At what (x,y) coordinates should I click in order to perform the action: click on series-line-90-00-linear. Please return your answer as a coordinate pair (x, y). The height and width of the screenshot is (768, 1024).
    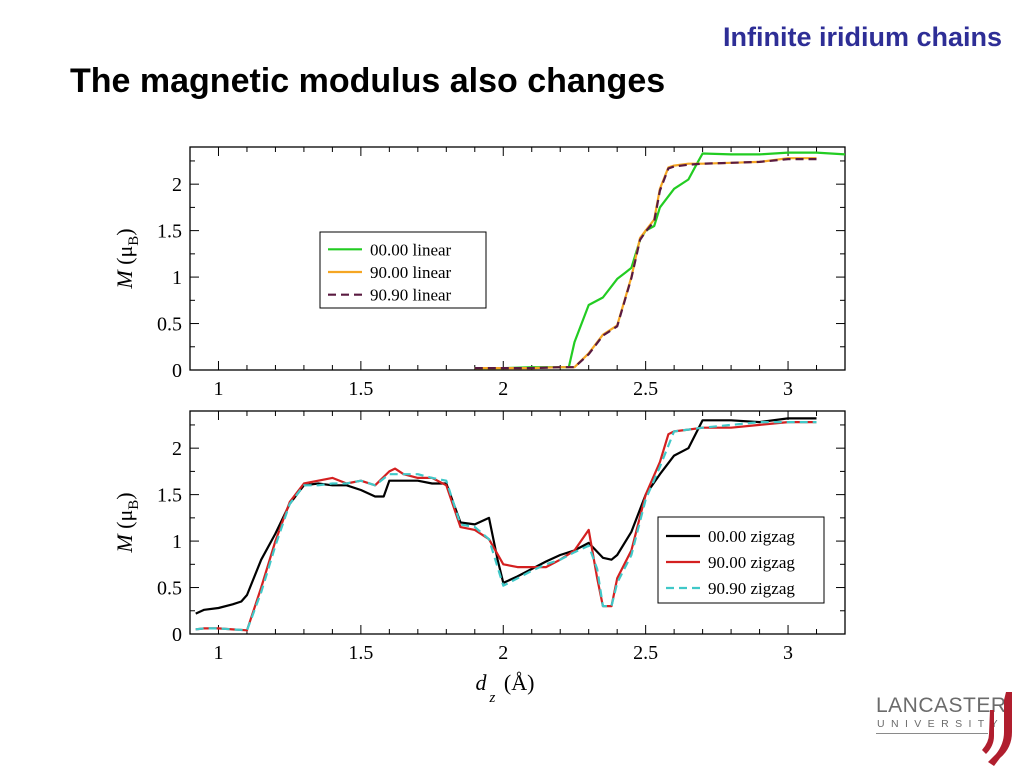
    Looking at the image, I should click on (645, 263).